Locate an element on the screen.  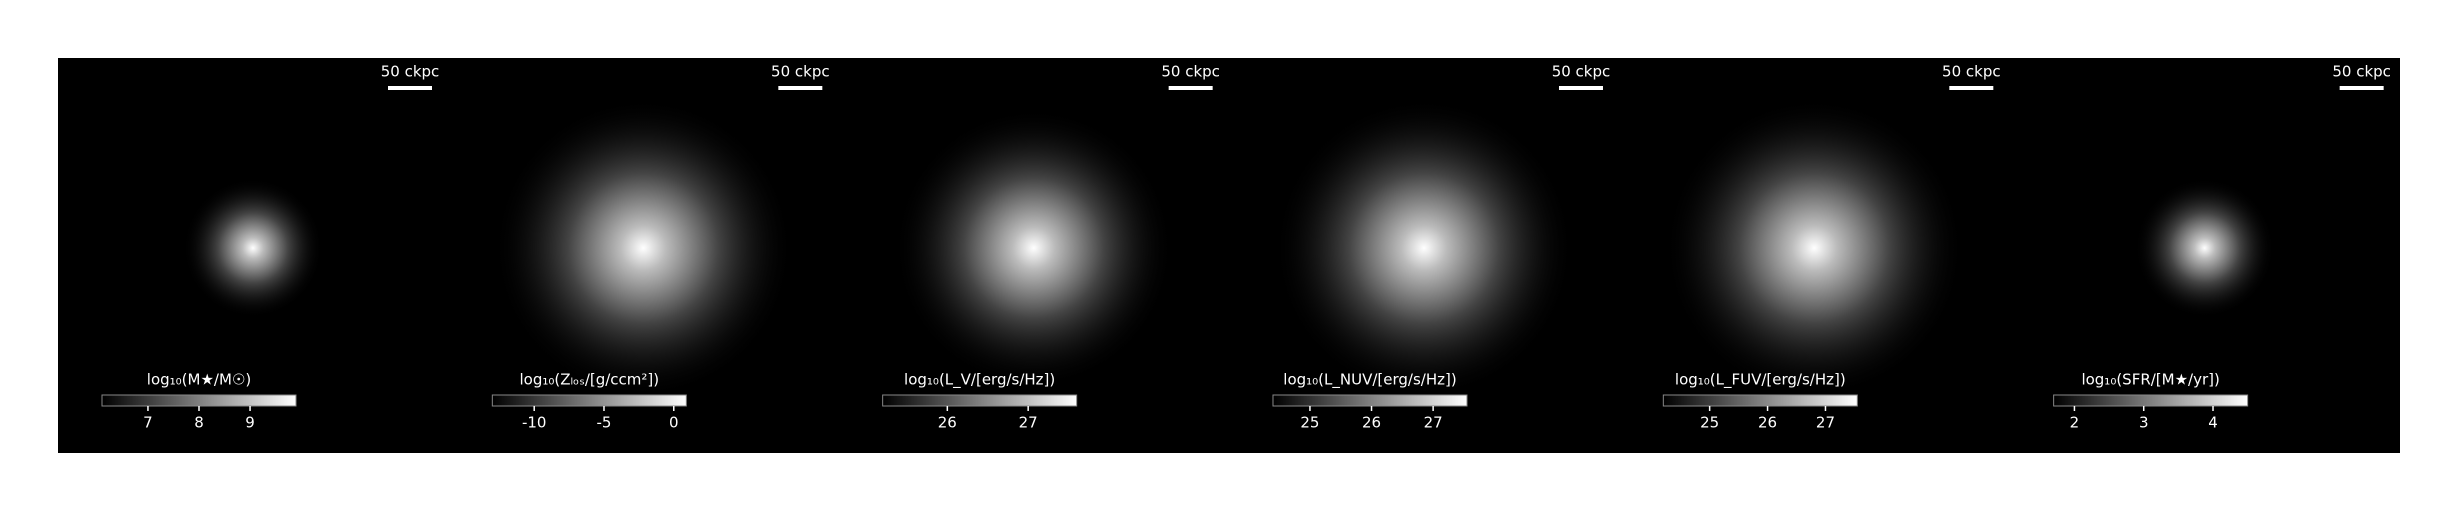
colorbar-tick-label: 4 is located at coordinates (2213, 423).